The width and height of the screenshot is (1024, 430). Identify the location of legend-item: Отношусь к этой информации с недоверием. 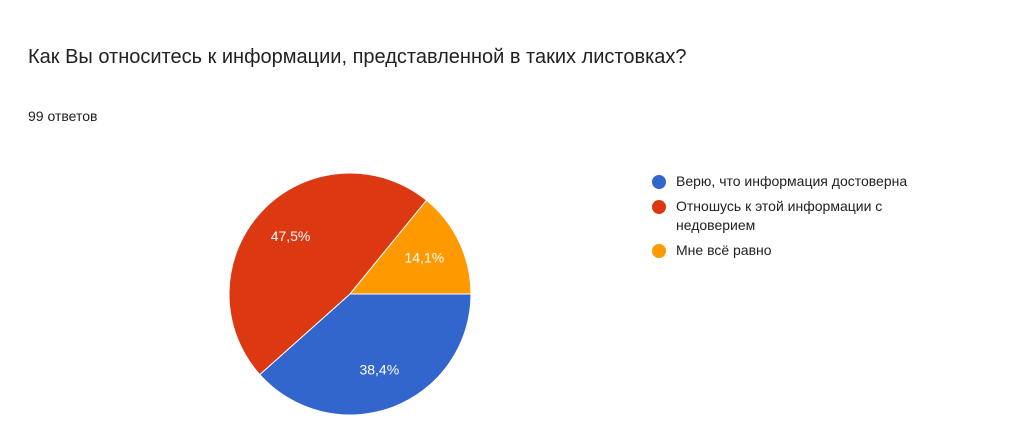
(797, 216).